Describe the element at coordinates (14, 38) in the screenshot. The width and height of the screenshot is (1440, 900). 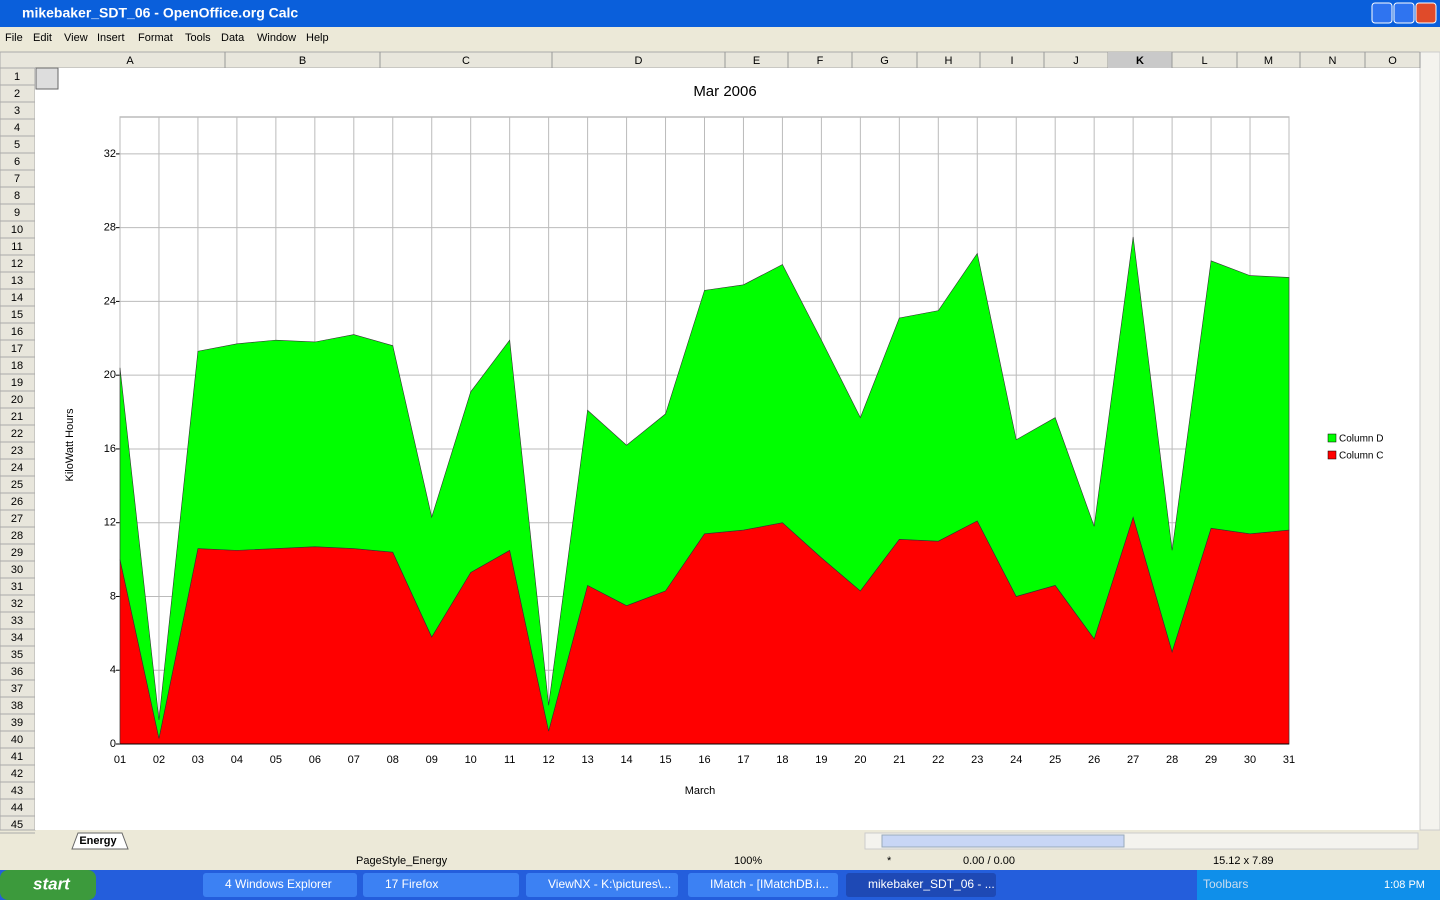
I see `menu-item: File` at that location.